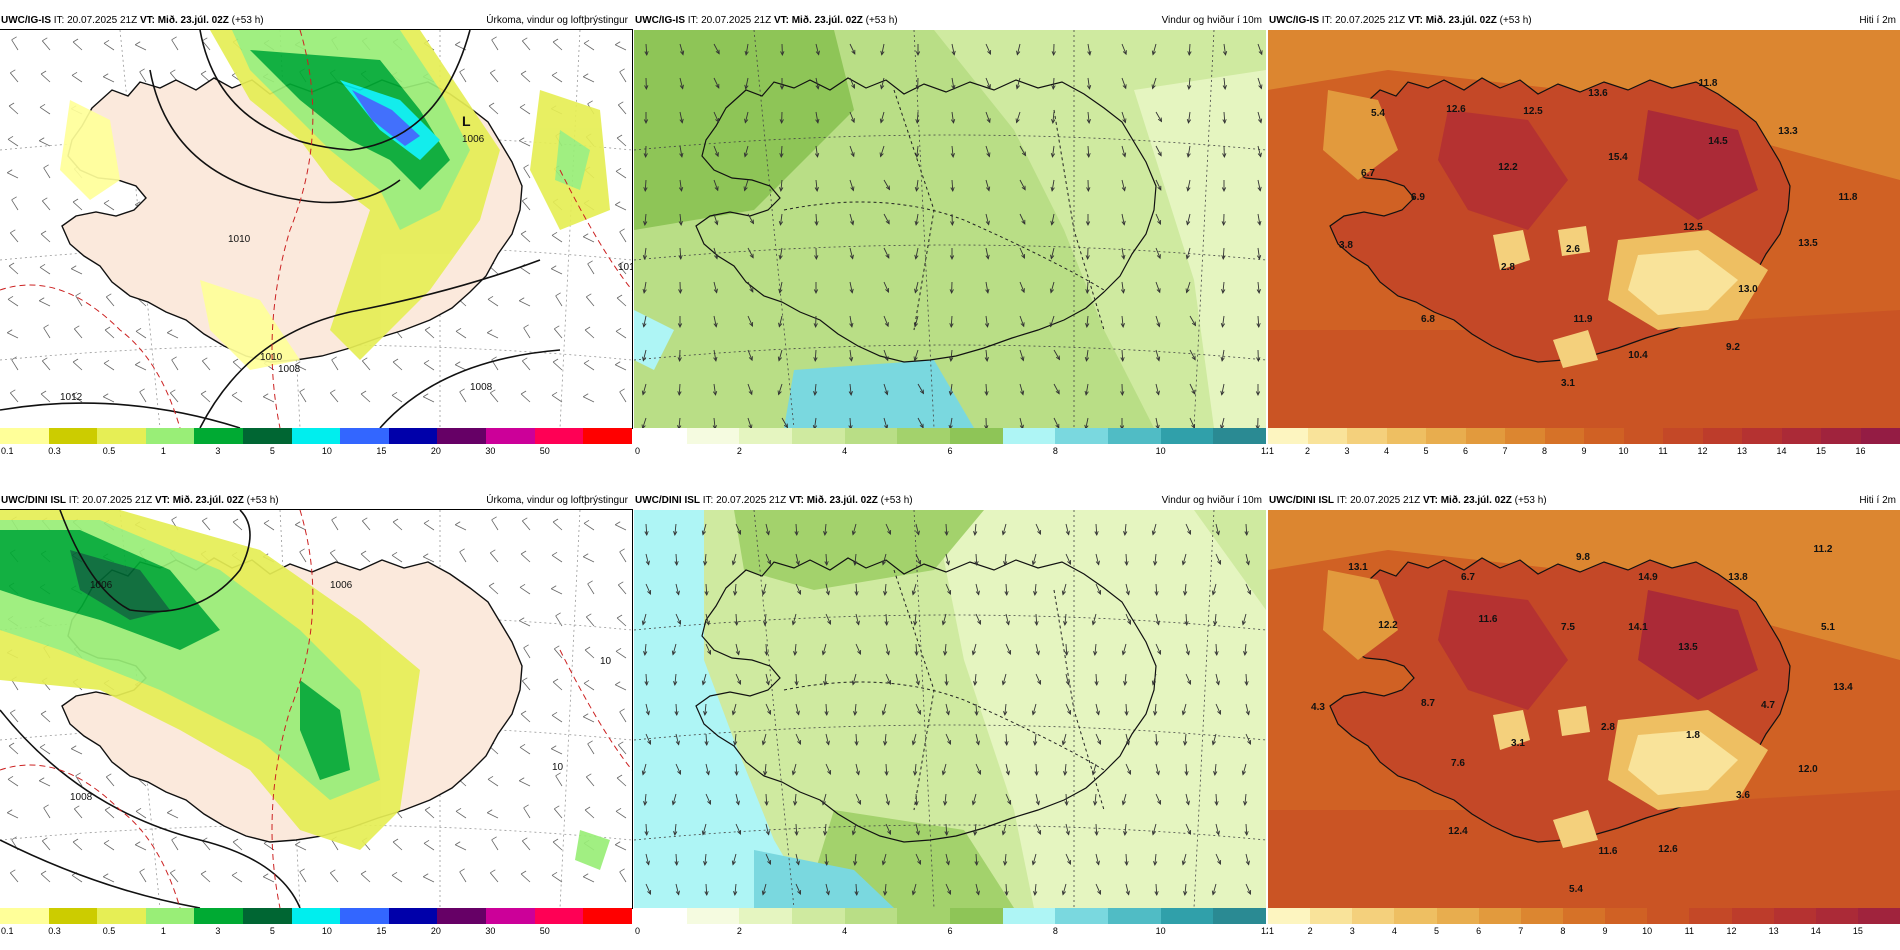 Image resolution: width=1900 pixels, height=950 pixels. What do you see at coordinates (346, 258) in the screenshot?
I see `map-labels: 1006101010101012100810081010L` at bounding box center [346, 258].